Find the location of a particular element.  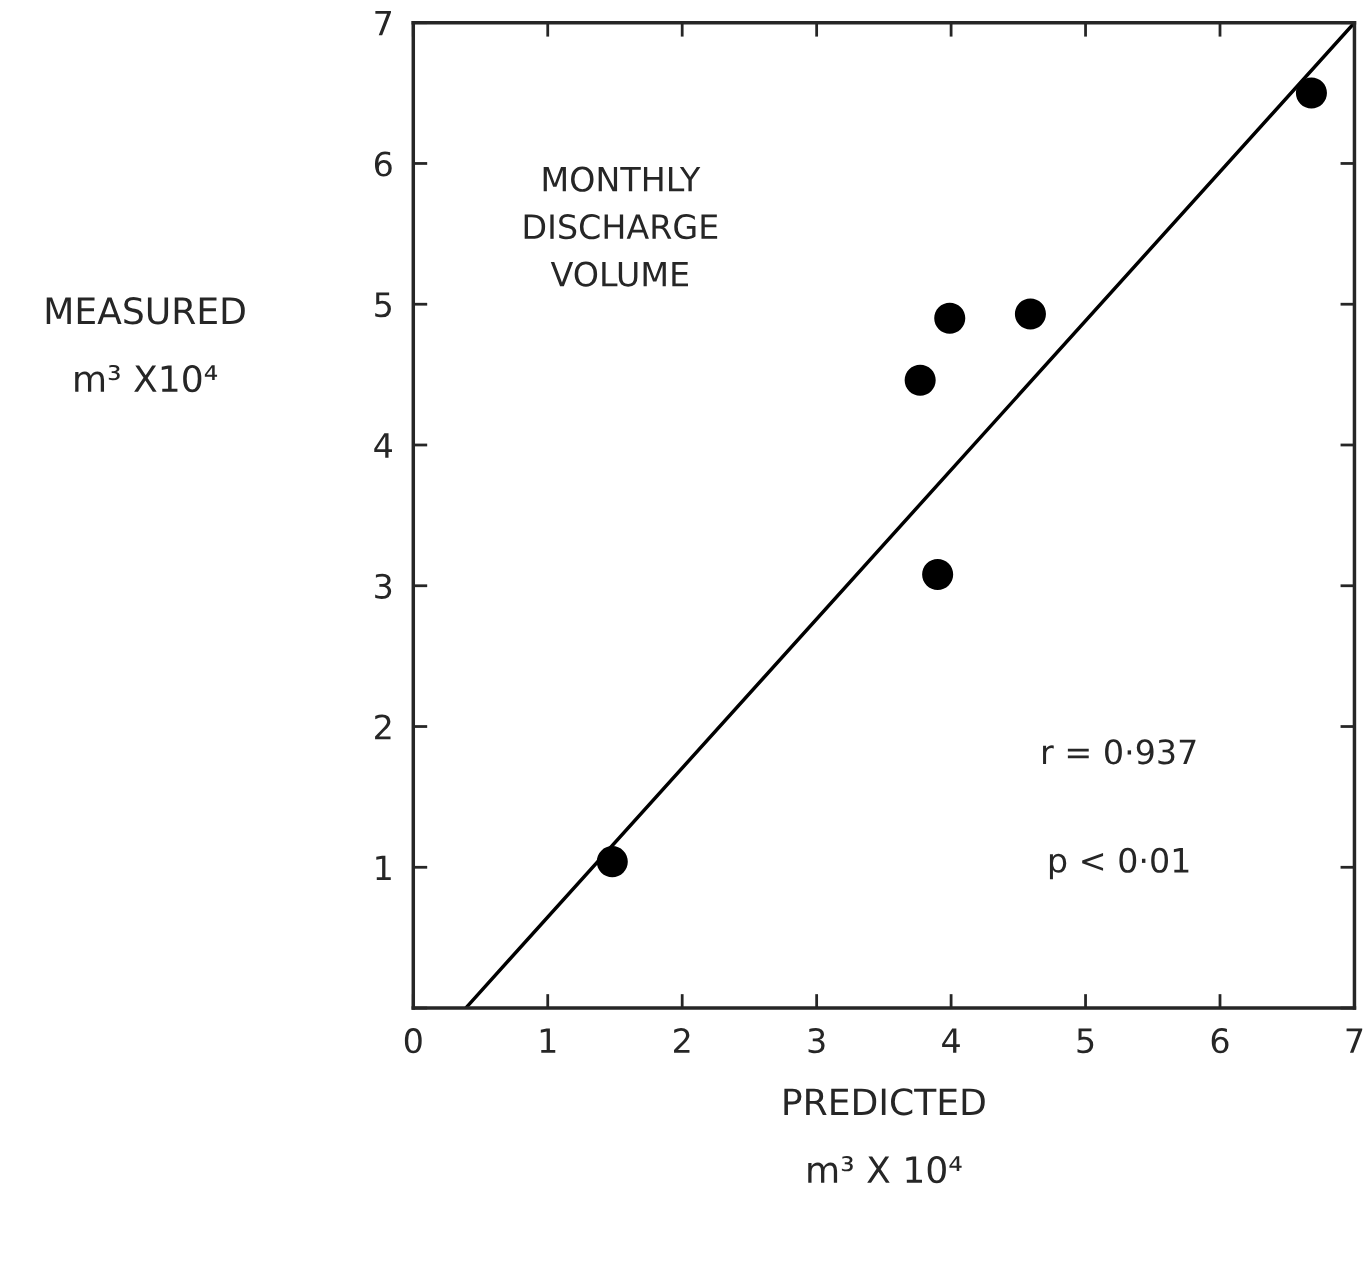

x-axis-title: PREDICTED m³ X 10⁴ is located at coordinates (884, 1136).